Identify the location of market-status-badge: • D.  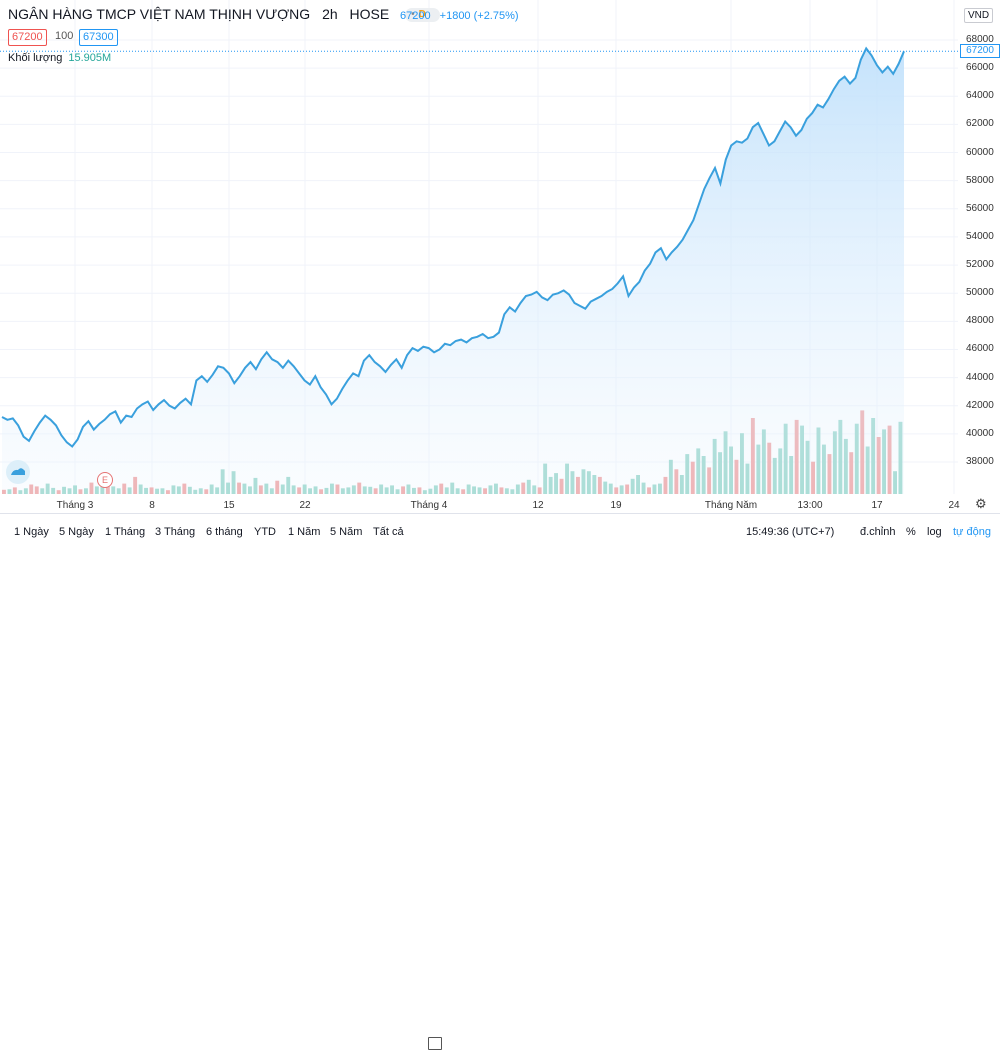
(422, 15).